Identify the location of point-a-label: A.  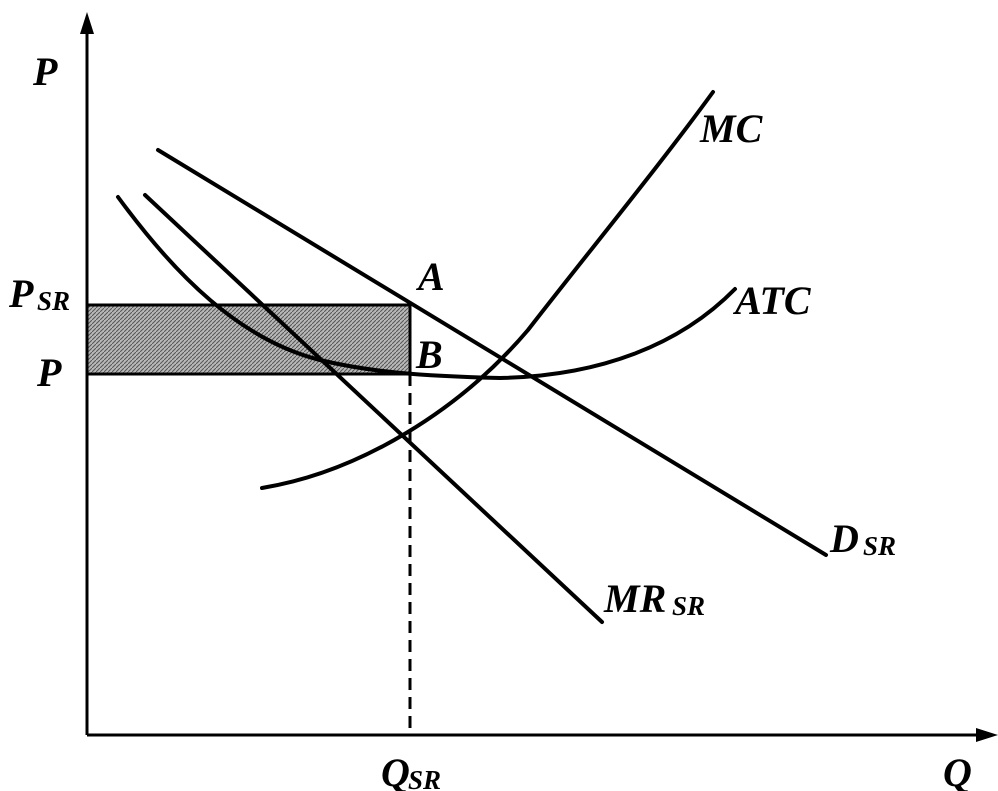
(430, 276).